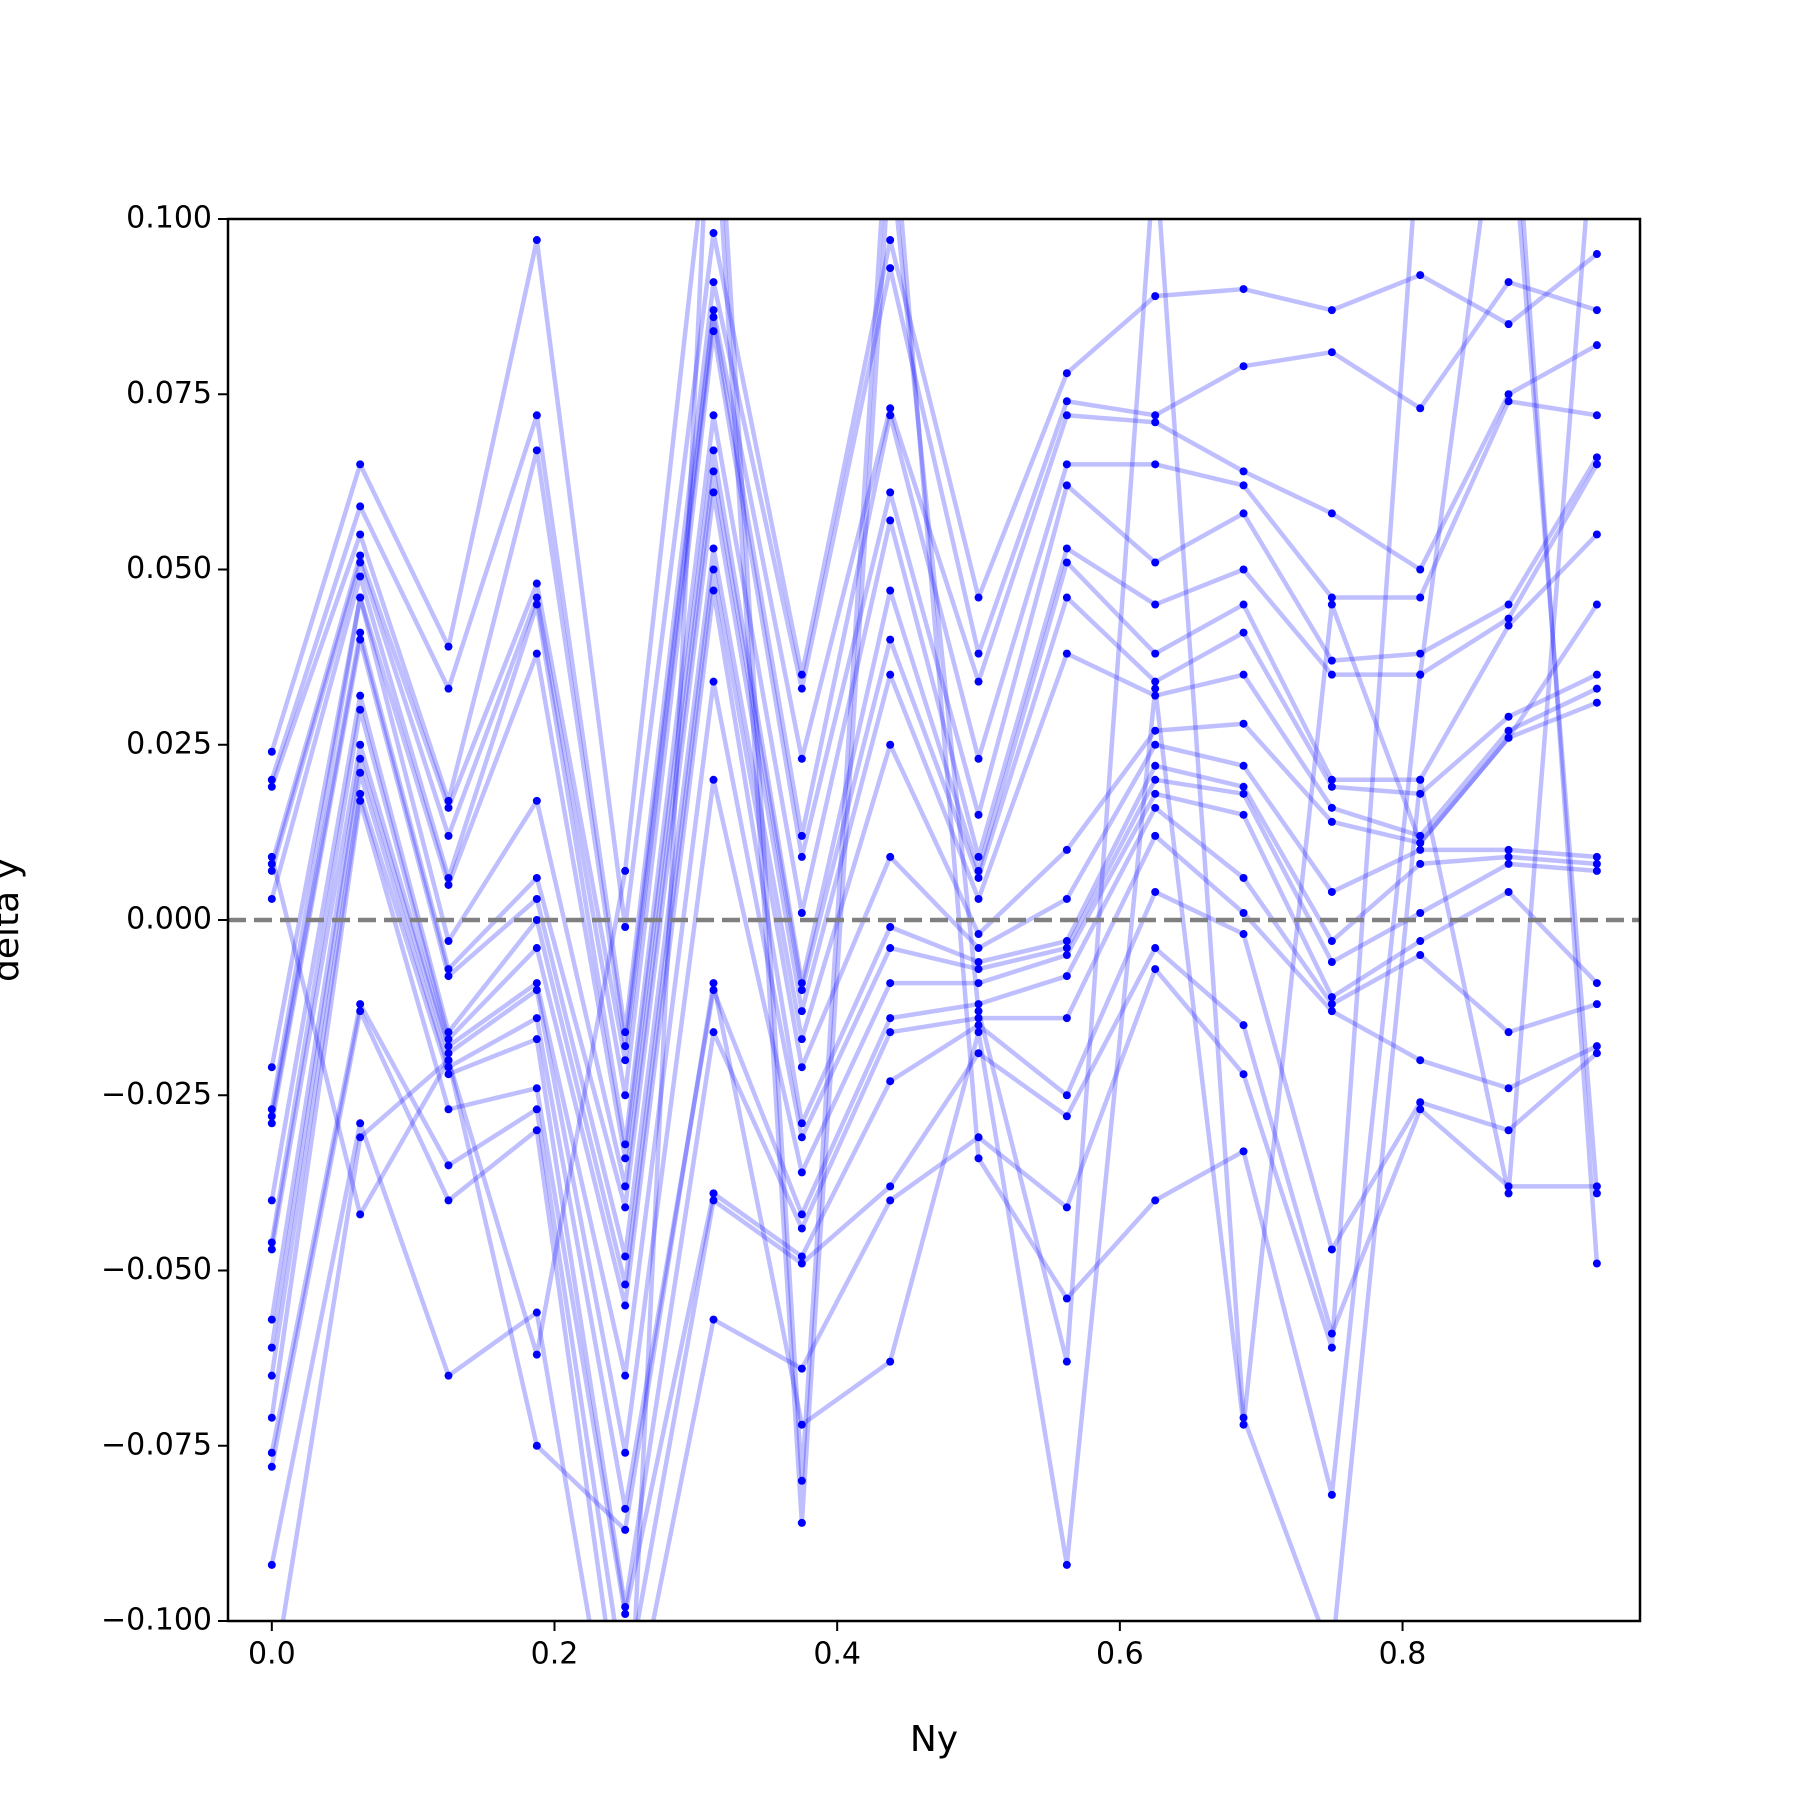 Image resolution: width=1800 pixels, height=1800 pixels. I want to click on y-tick-label: 0.050, so click(169, 568).